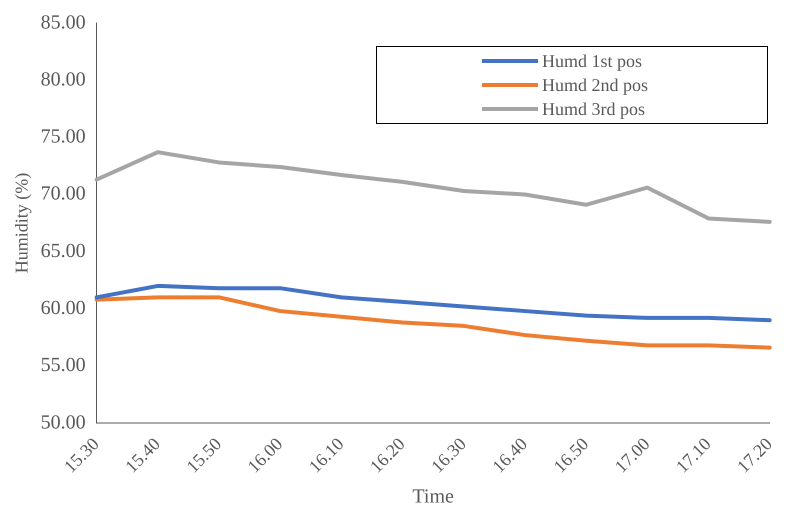 This screenshot has width=796, height=521. Describe the element at coordinates (63, 79) in the screenshot. I see `y-tick-label: 80.00` at that location.